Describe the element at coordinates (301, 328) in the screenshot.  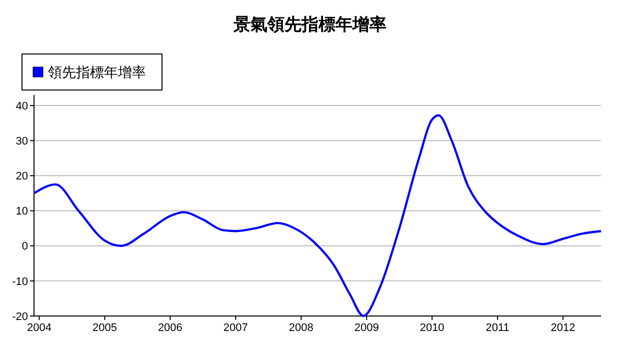
I see `x-tick-label: 2008` at that location.